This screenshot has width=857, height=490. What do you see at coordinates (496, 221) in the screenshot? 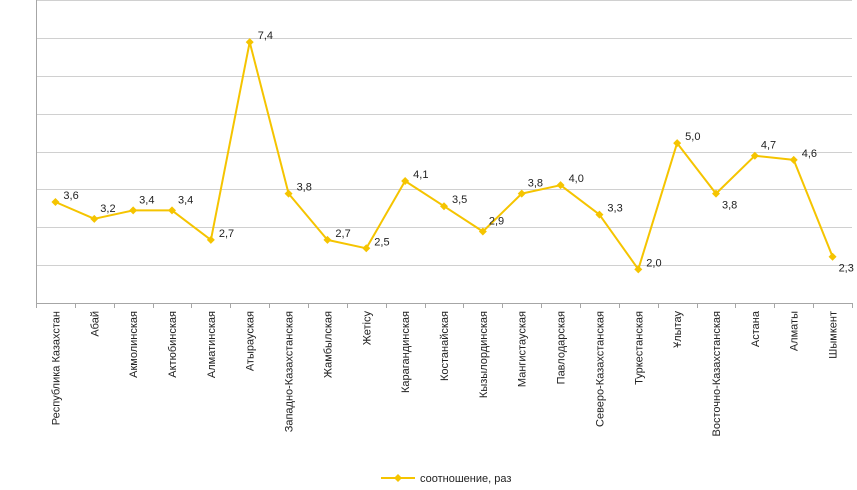
I see `data-label-11: 2,9` at bounding box center [496, 221].